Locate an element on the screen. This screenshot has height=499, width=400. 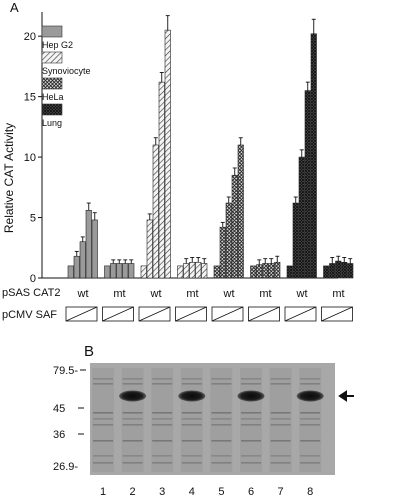
lane-label: 2 is located at coordinates (133, 492).